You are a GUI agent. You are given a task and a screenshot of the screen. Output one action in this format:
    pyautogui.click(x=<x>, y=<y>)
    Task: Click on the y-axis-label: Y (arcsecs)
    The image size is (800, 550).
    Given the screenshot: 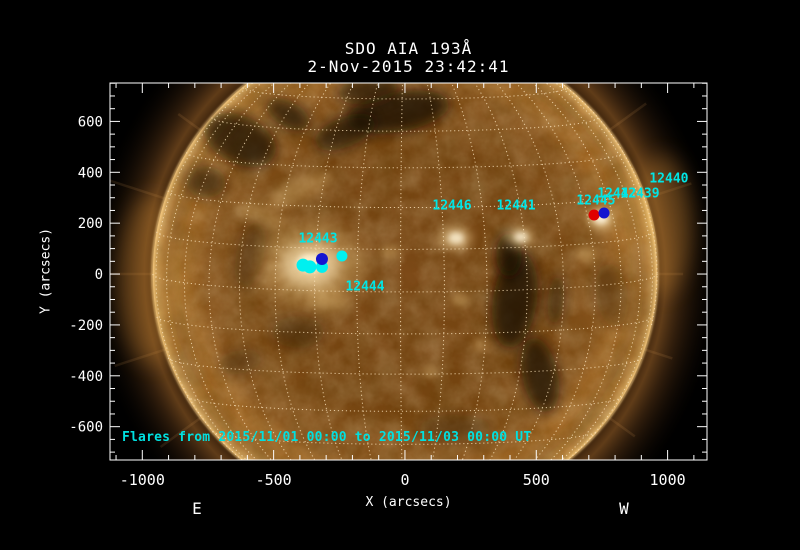 What is the action you would take?
    pyautogui.click(x=46, y=271)
    